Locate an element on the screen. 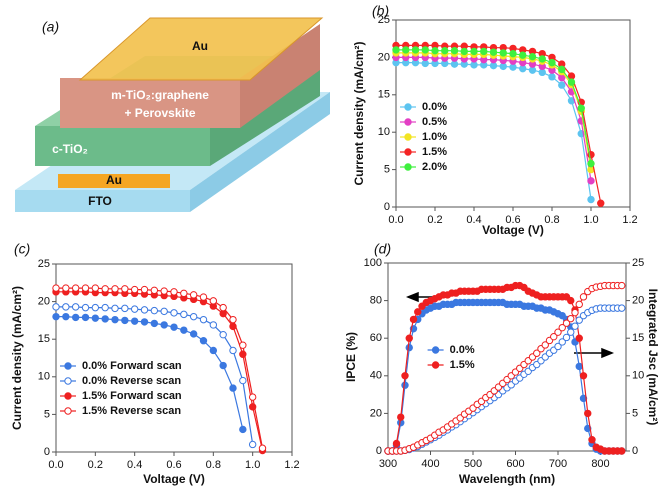 The image size is (661, 493). legend-label: 0.5% is located at coordinates (434, 122).